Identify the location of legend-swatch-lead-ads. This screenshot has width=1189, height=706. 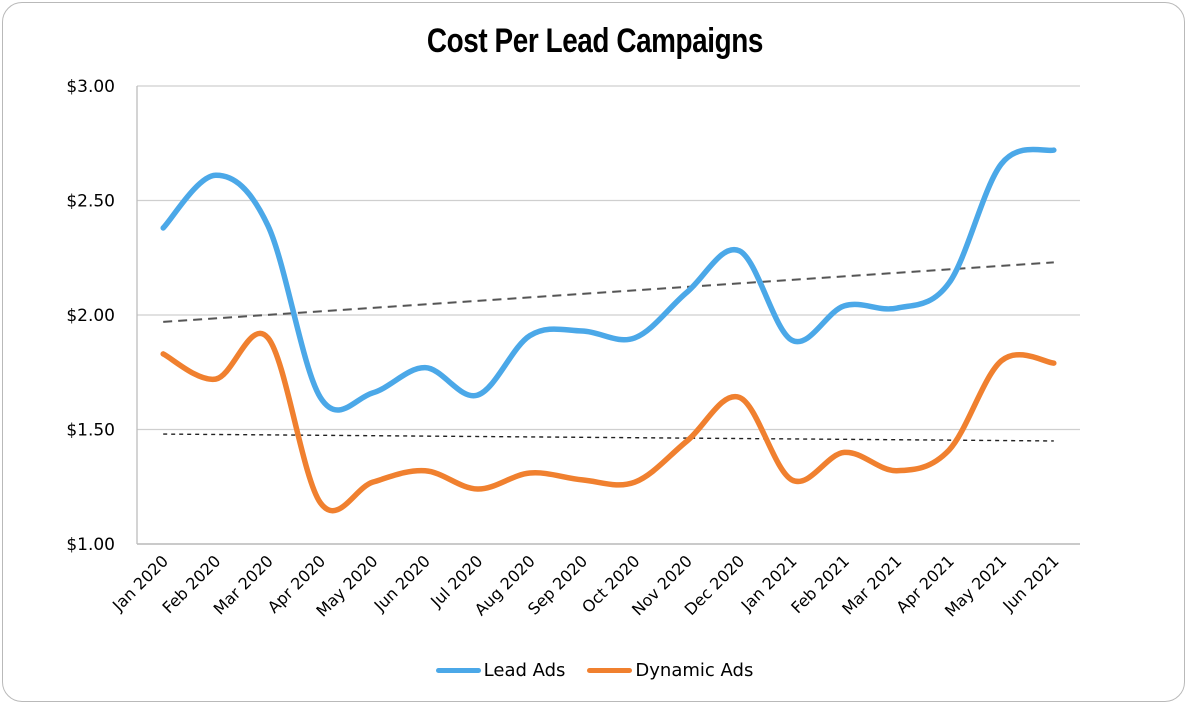
(458, 670).